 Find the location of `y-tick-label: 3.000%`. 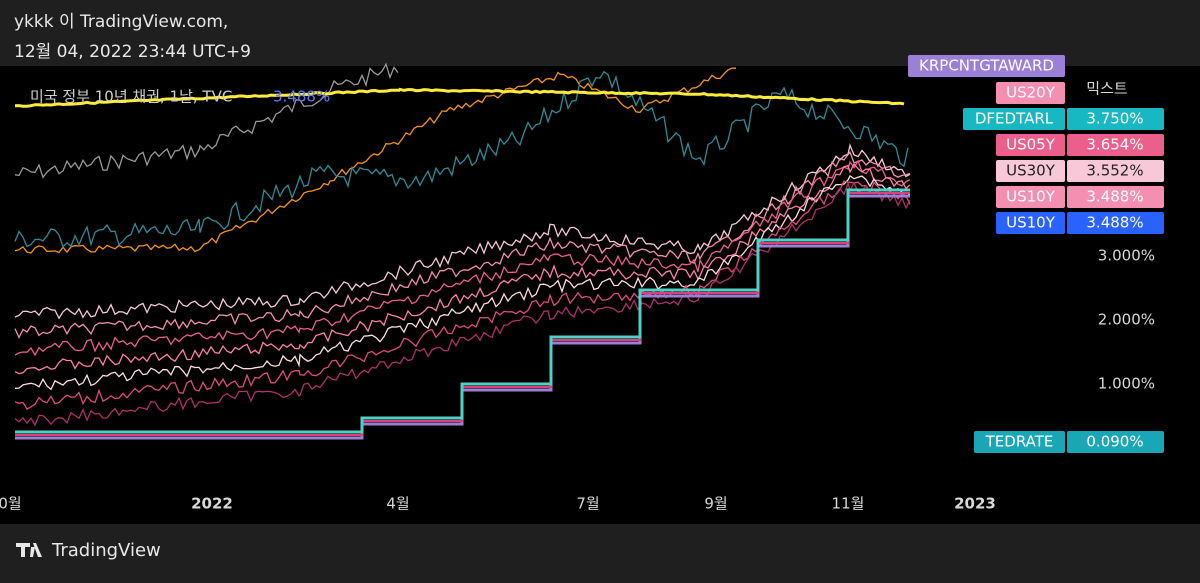

y-tick-label: 3.000% is located at coordinates (1126, 256).